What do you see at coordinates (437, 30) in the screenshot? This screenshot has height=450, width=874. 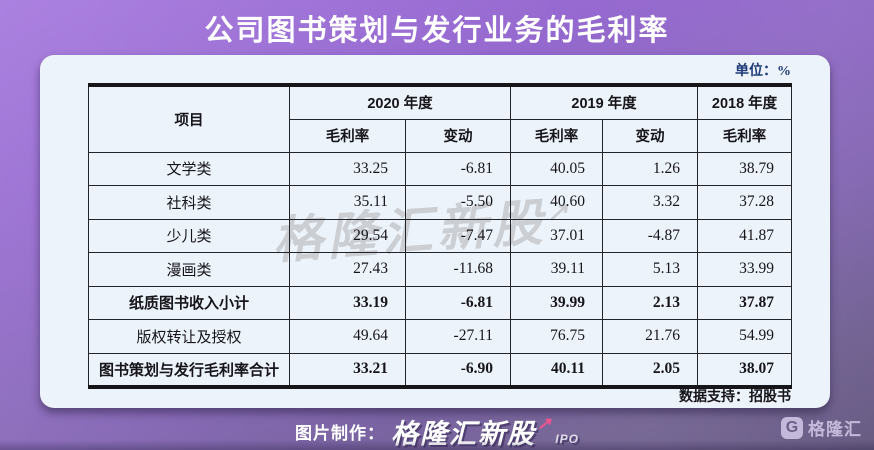 I see `page-title: 公司图书策划与发行业务的毛利率` at bounding box center [437, 30].